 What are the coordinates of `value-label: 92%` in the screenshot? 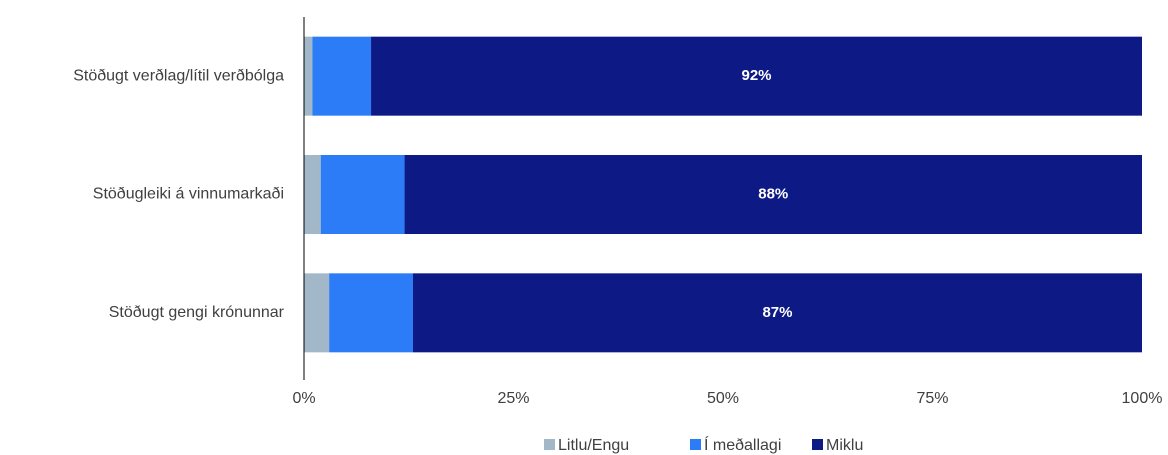 It's located at (757, 75).